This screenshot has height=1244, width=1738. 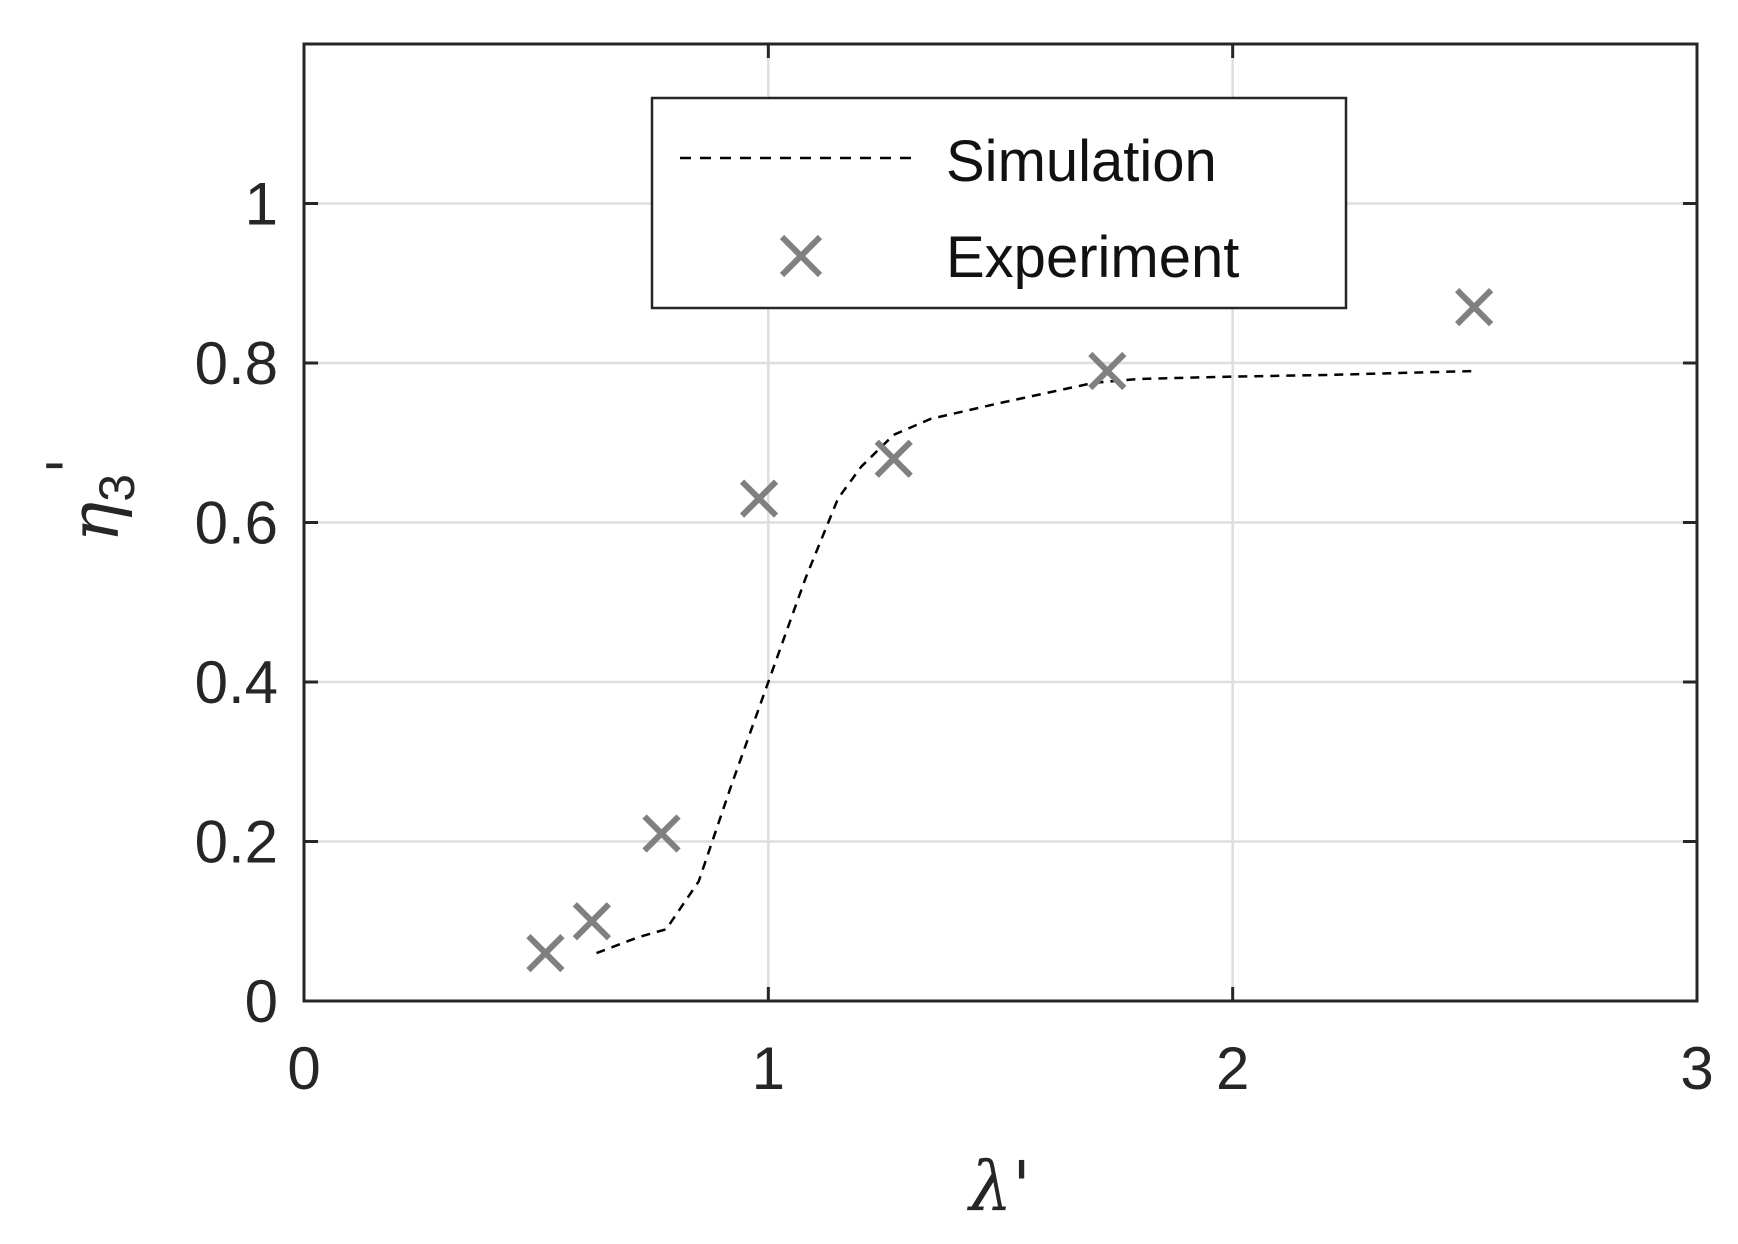 I want to click on svg-text: η3', so click(x=90, y=499).